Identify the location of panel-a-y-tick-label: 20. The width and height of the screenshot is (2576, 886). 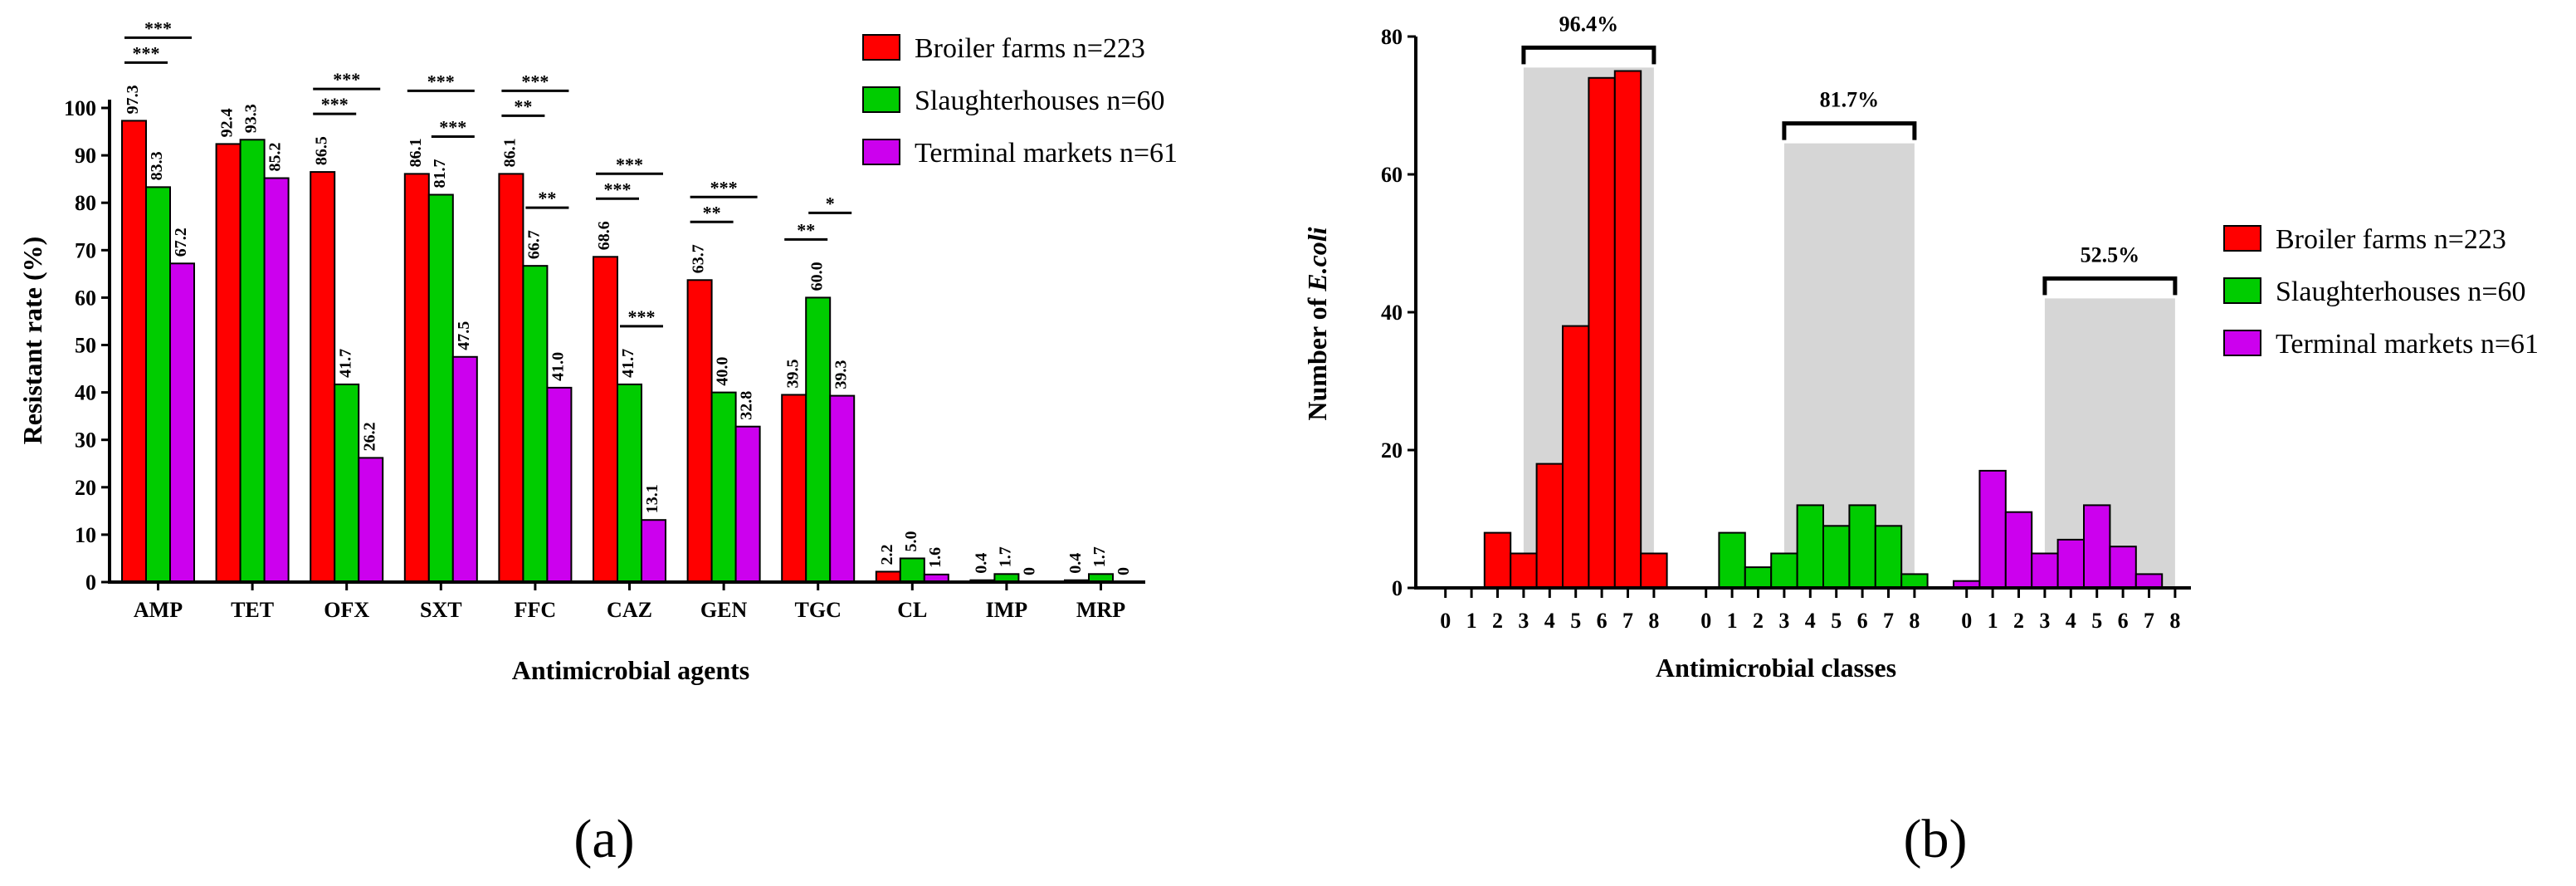
(86, 488).